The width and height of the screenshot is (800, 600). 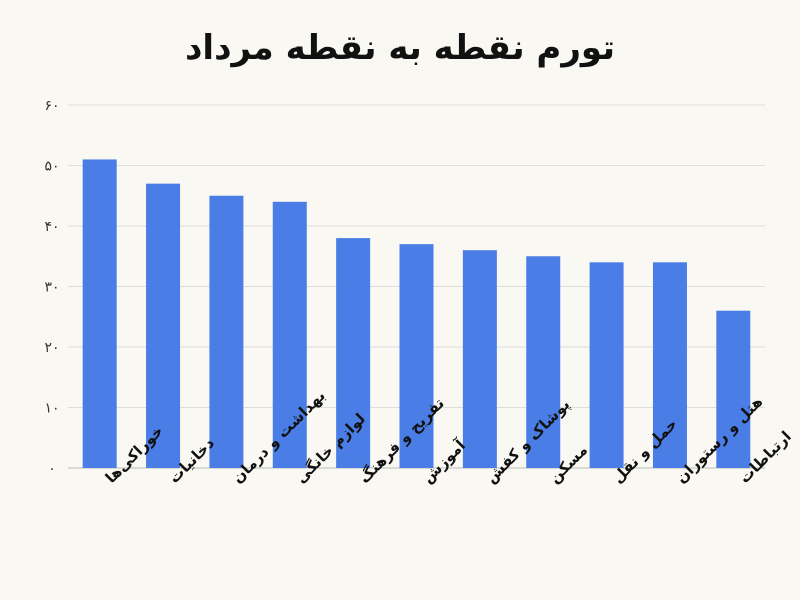 What do you see at coordinates (51, 409) in the screenshot?
I see `y-tick-label: ۱۰` at bounding box center [51, 409].